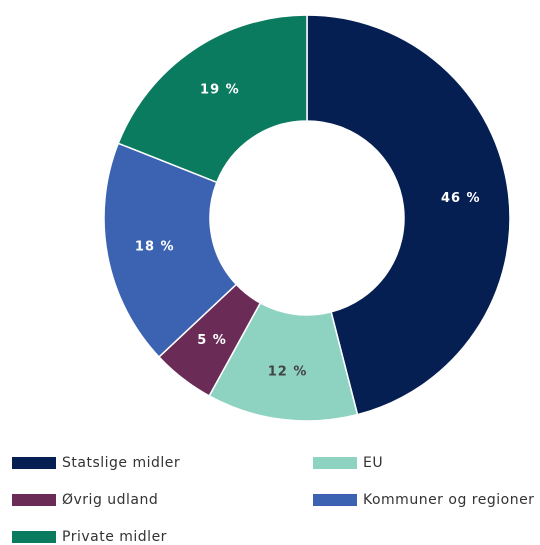 Image resolution: width=540 pixels, height=545 pixels. What do you see at coordinates (114, 537) in the screenshot?
I see `legend-label: Private midler` at bounding box center [114, 537].